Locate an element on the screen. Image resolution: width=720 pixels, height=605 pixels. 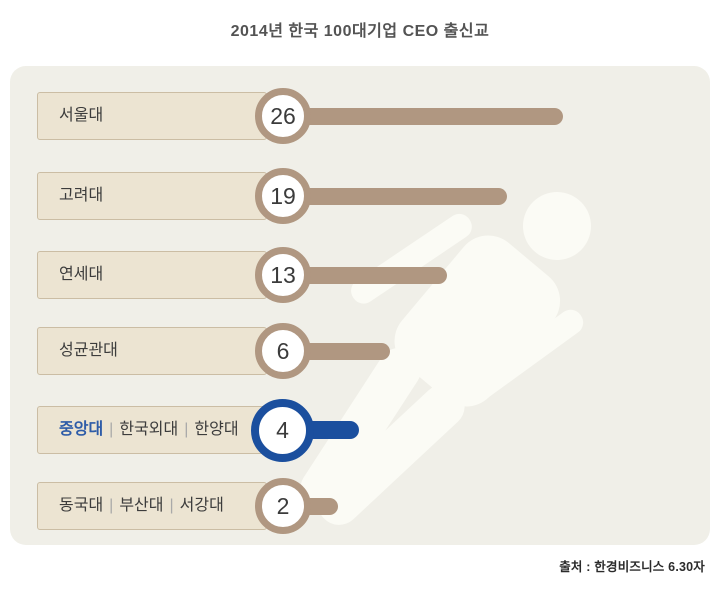
chart-row: 동국대 | 부산대 | 서강대 2 is located at coordinates (360, 506).